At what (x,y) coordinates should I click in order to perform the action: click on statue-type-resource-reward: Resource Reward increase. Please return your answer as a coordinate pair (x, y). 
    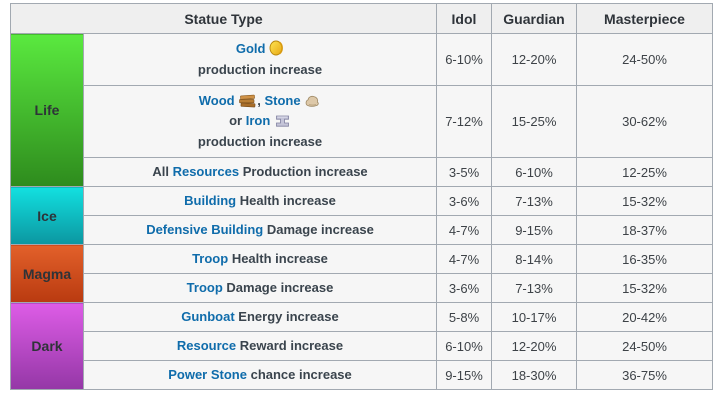
    Looking at the image, I should click on (260, 346).